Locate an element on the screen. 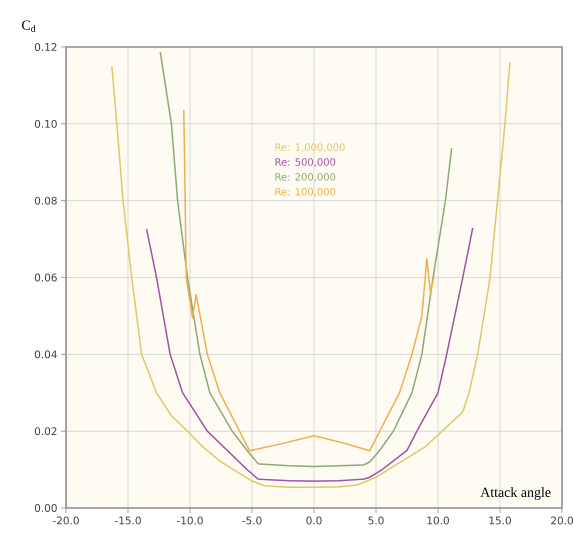  x-tick-label: -10.0 is located at coordinates (189, 520).